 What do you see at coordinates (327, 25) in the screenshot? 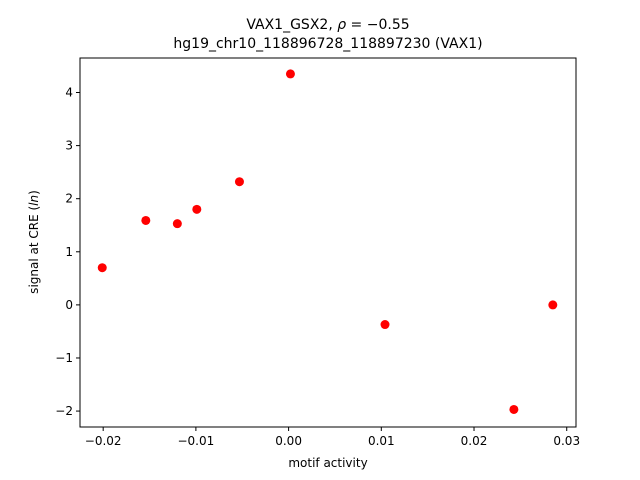
I see `chart-title-line-1: VAX1_GSX2, ρ = −0.55` at bounding box center [327, 25].